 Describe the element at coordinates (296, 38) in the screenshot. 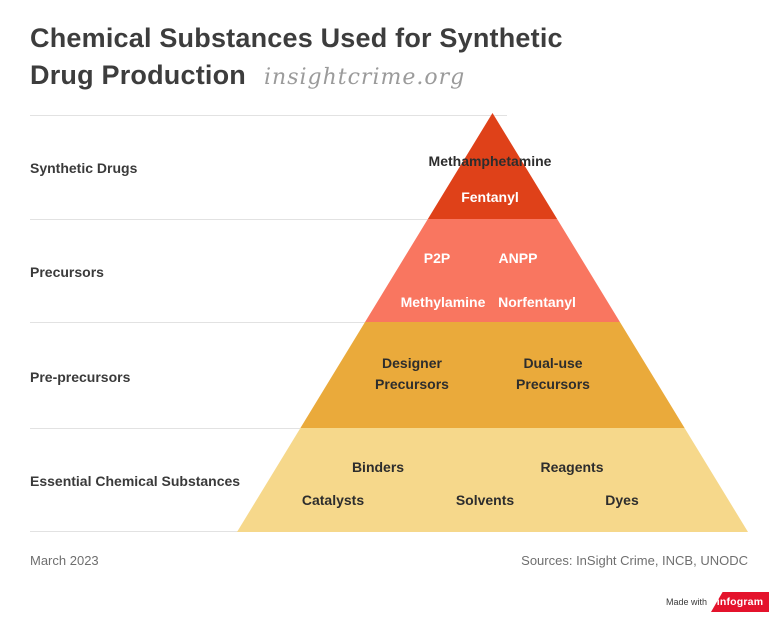

I see `page-title-line1: Chemical Substances Used for Synthetic` at that location.